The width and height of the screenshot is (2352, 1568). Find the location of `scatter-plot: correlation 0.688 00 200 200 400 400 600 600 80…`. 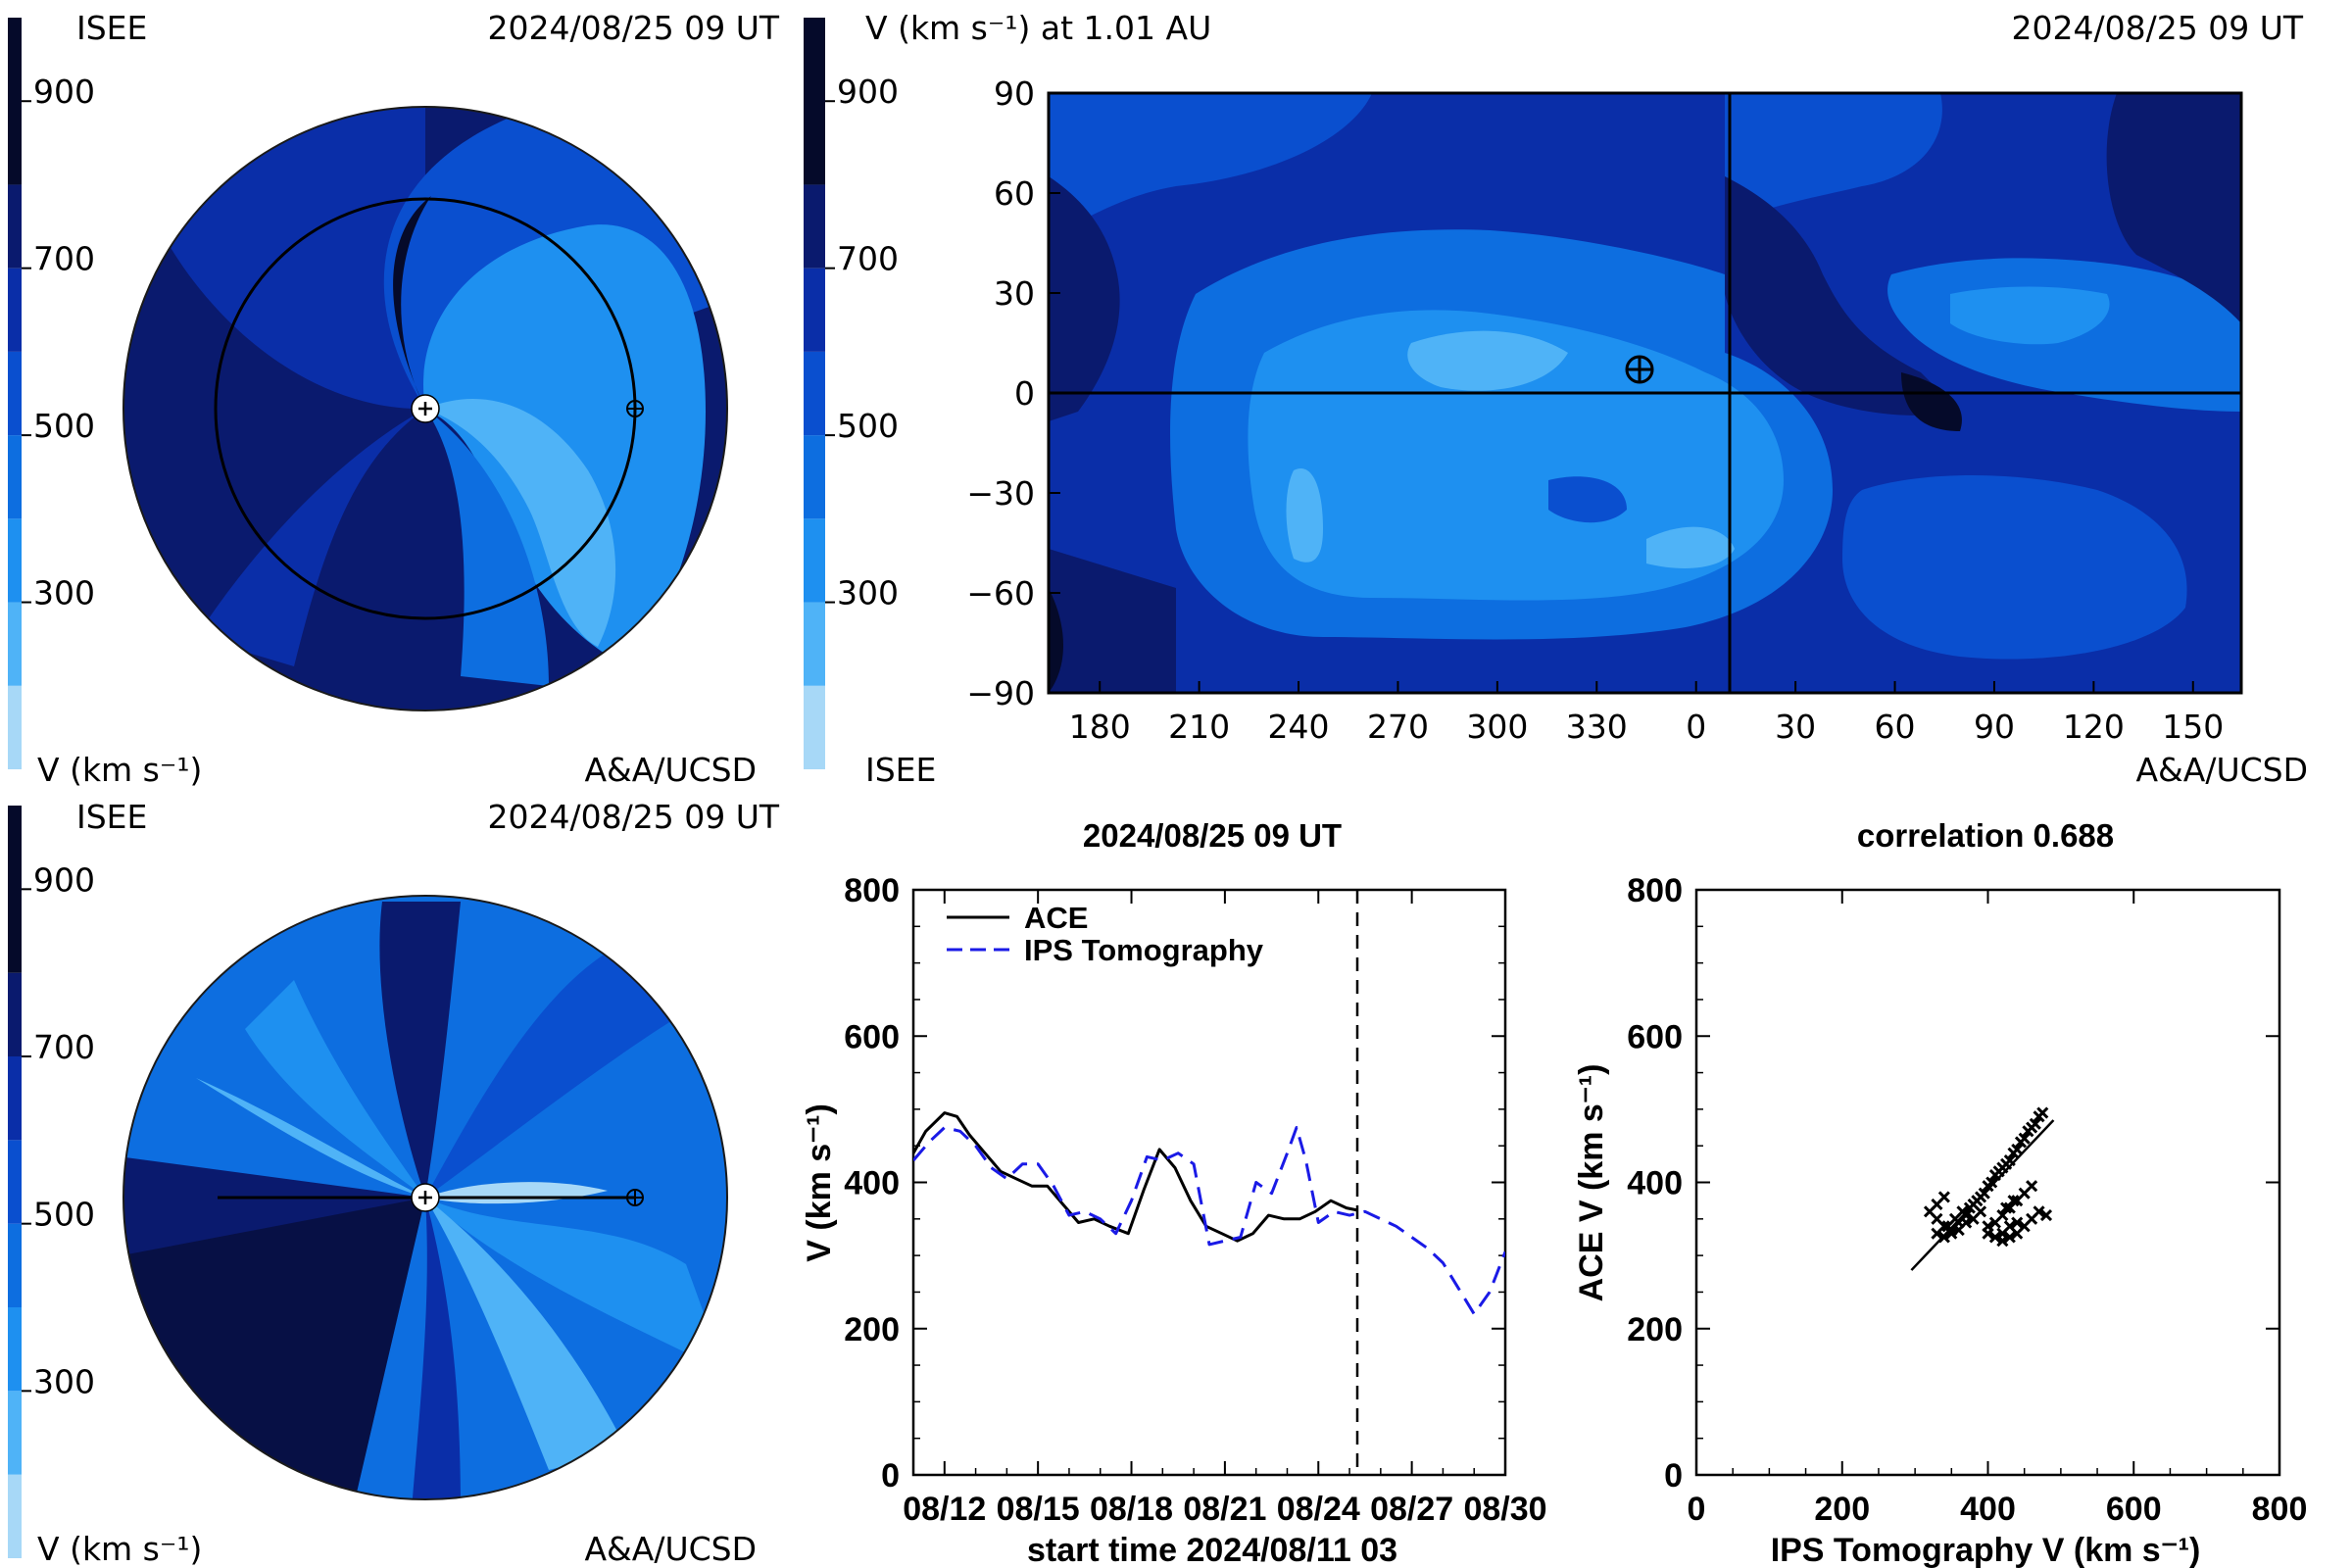

scatter-plot: correlation 0.688 00 200 200 400 400 600 600 80… is located at coordinates (1940, 1192).